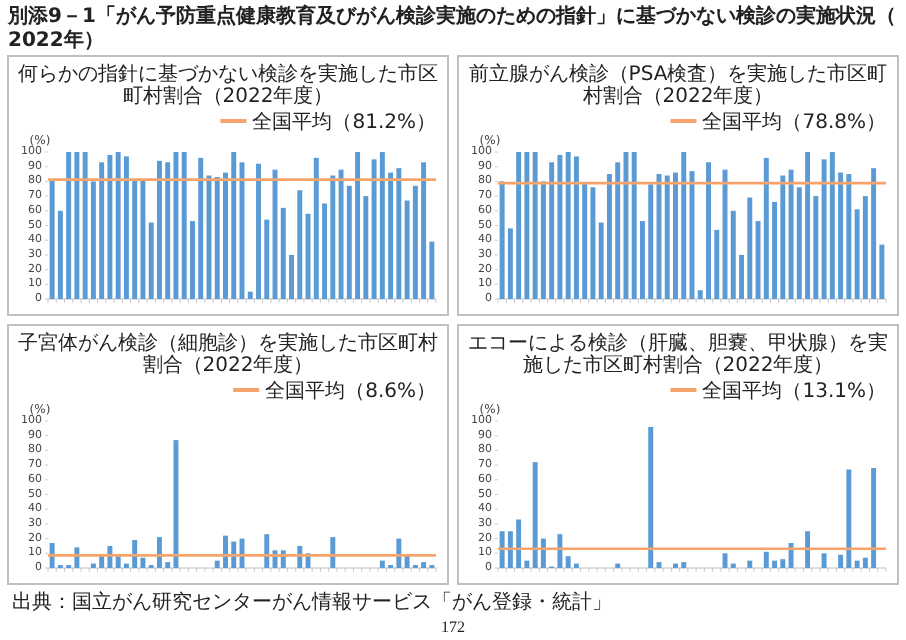 This screenshot has width=906, height=640. Describe the element at coordinates (794, 122) in the screenshot. I see `legend-label: 全国平均（78.8%）` at that location.